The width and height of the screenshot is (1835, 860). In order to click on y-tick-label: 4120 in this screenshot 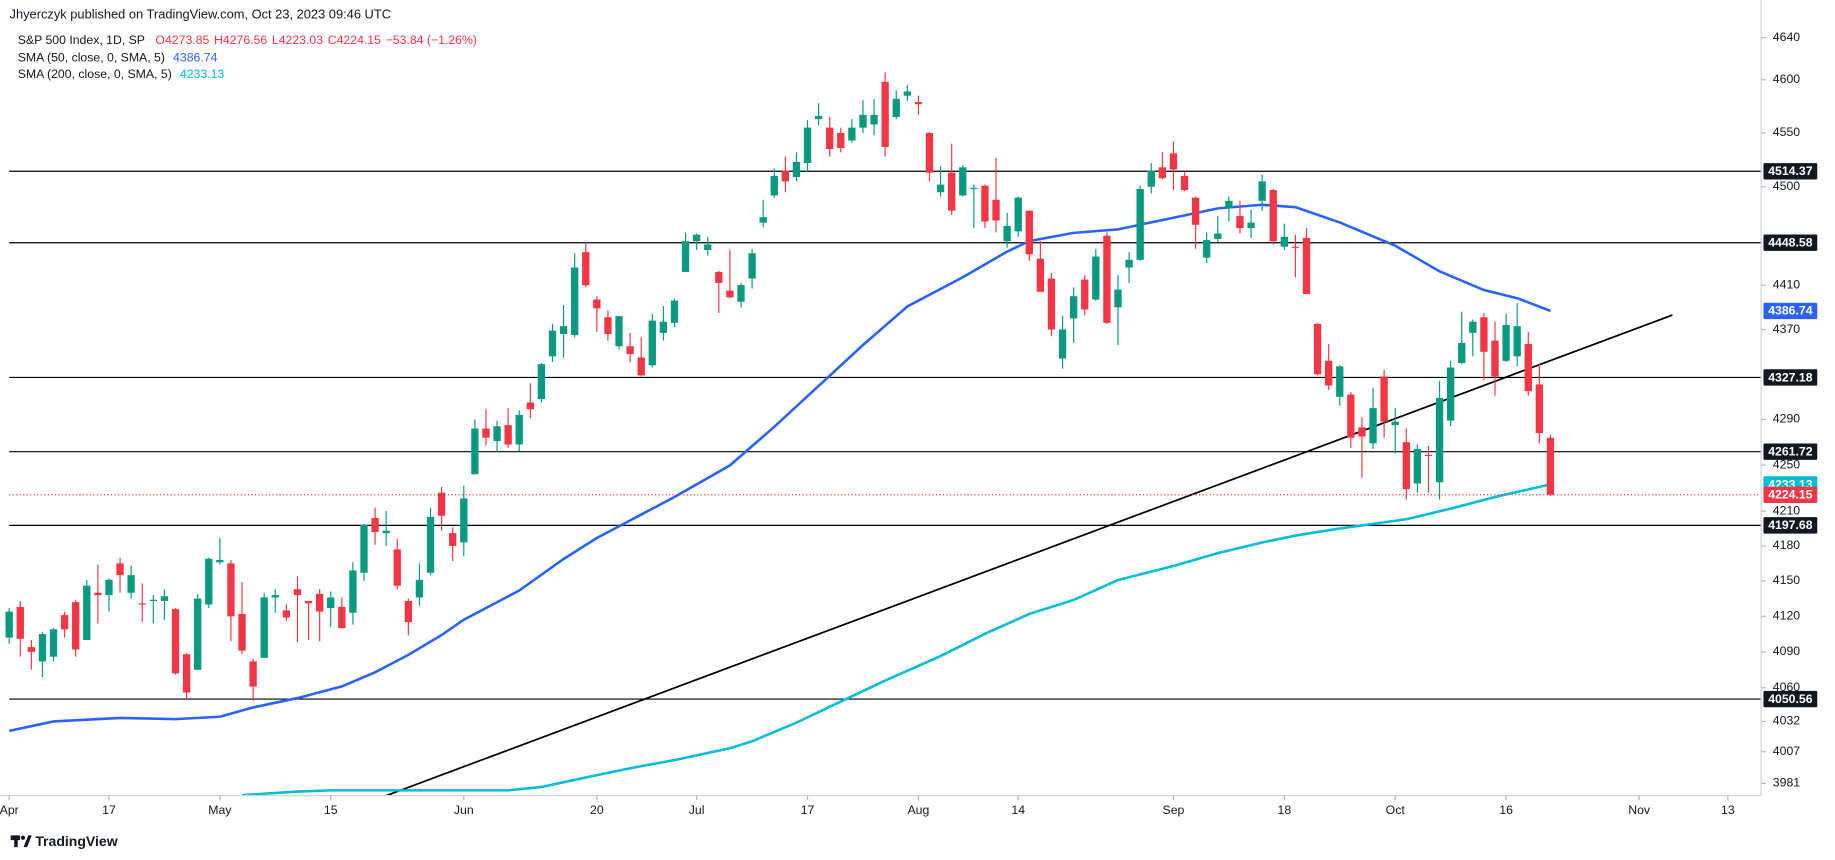, I will do `click(1786, 616)`.